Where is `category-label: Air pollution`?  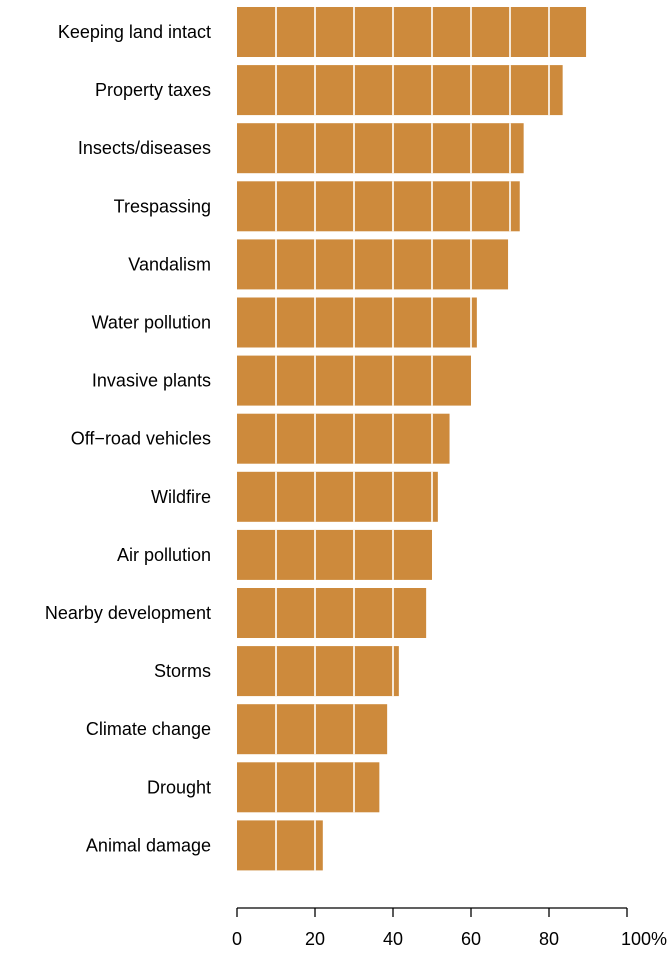
category-label: Air pollution is located at coordinates (164, 555).